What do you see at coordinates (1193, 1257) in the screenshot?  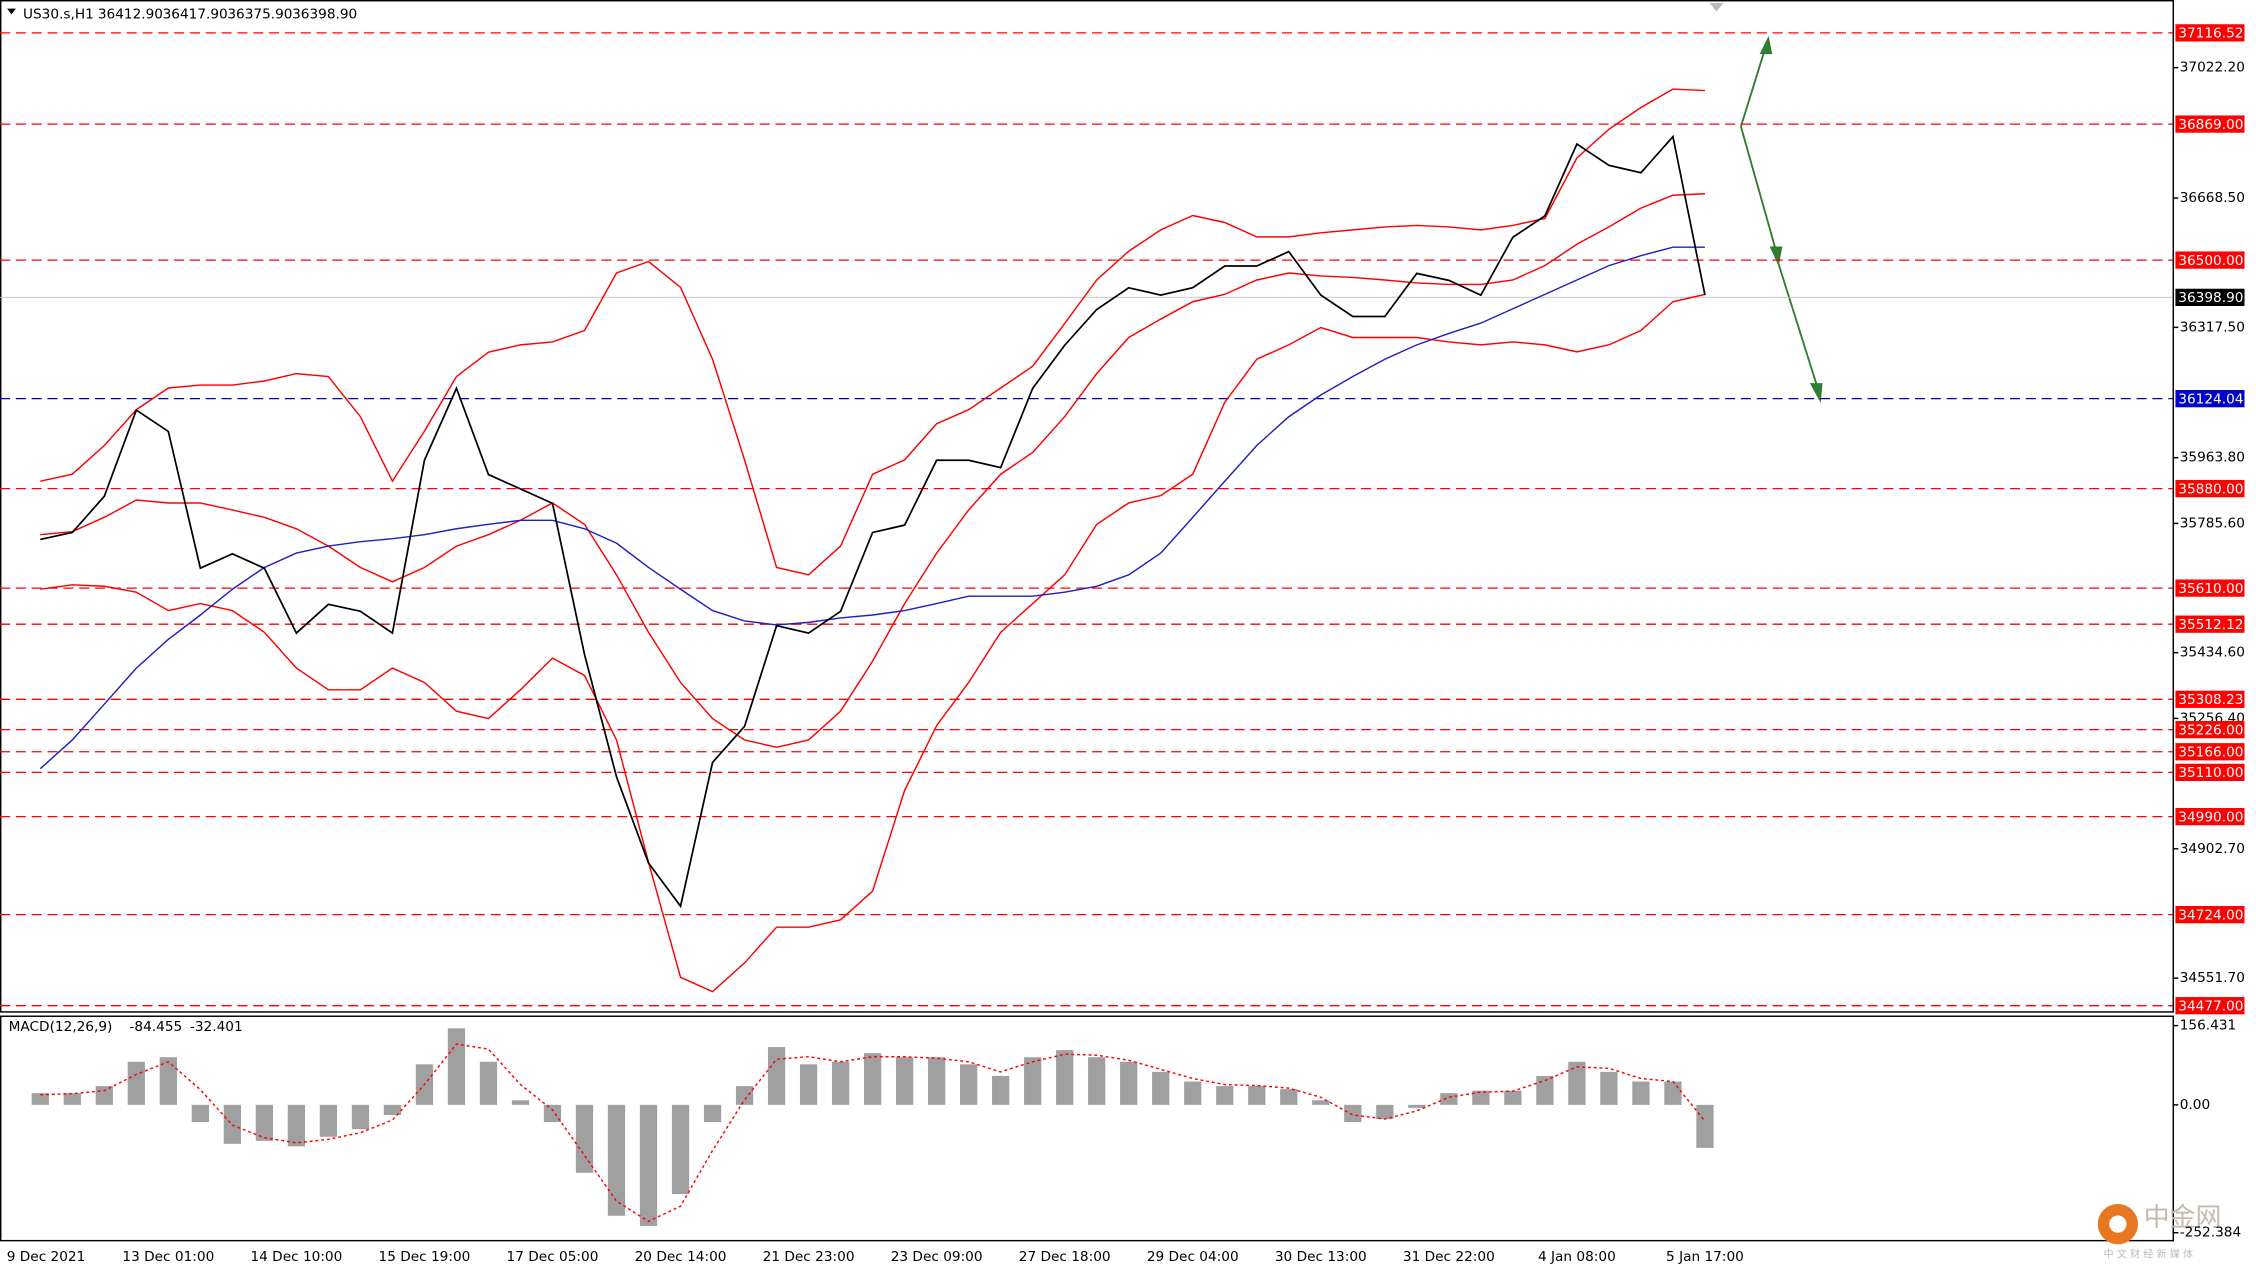 I see `x-tick-label: 29 Dec 04:00` at bounding box center [1193, 1257].